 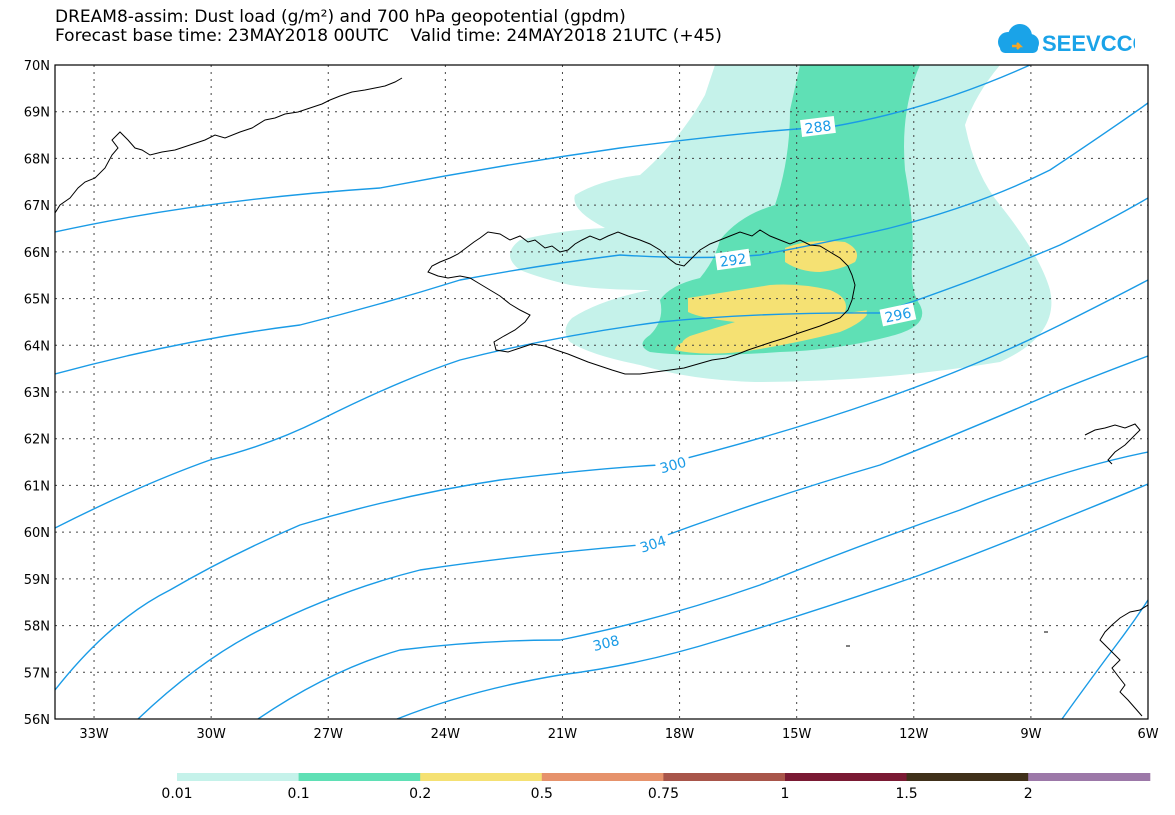 I want to click on colorbar-label: 0.01, so click(x=176, y=794).